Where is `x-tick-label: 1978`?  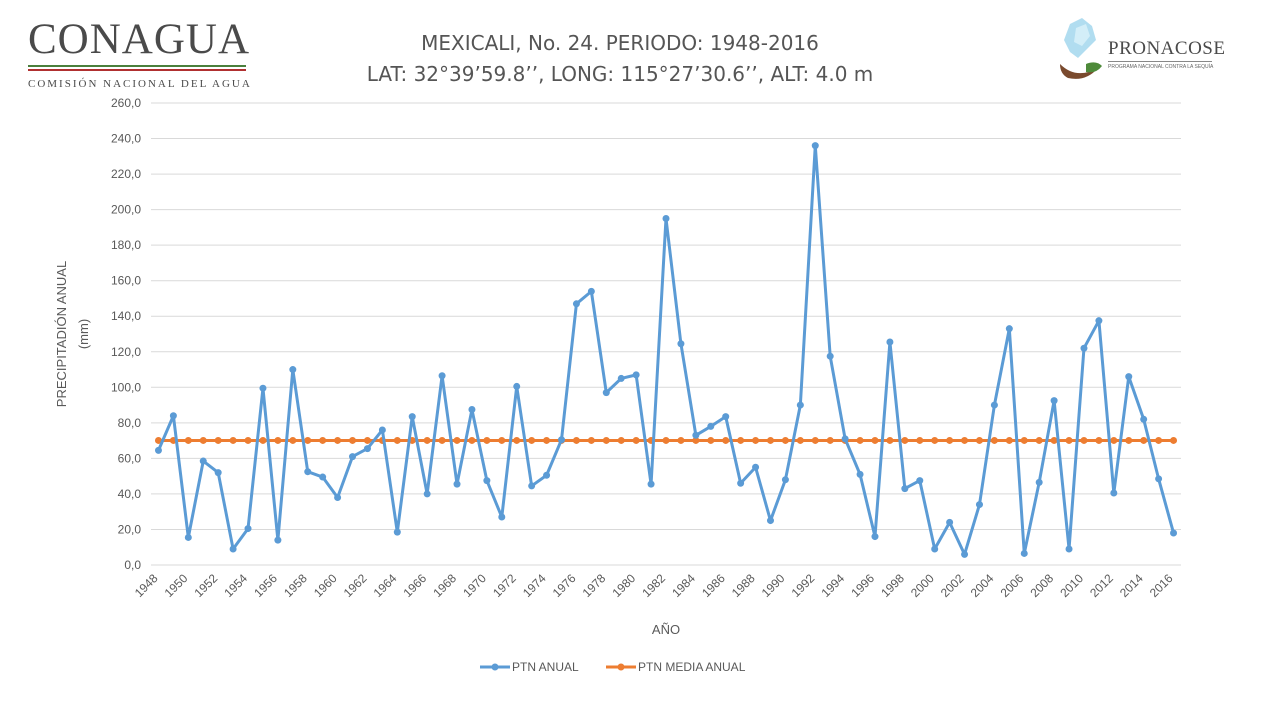
x-tick-label: 1978 is located at coordinates (594, 585).